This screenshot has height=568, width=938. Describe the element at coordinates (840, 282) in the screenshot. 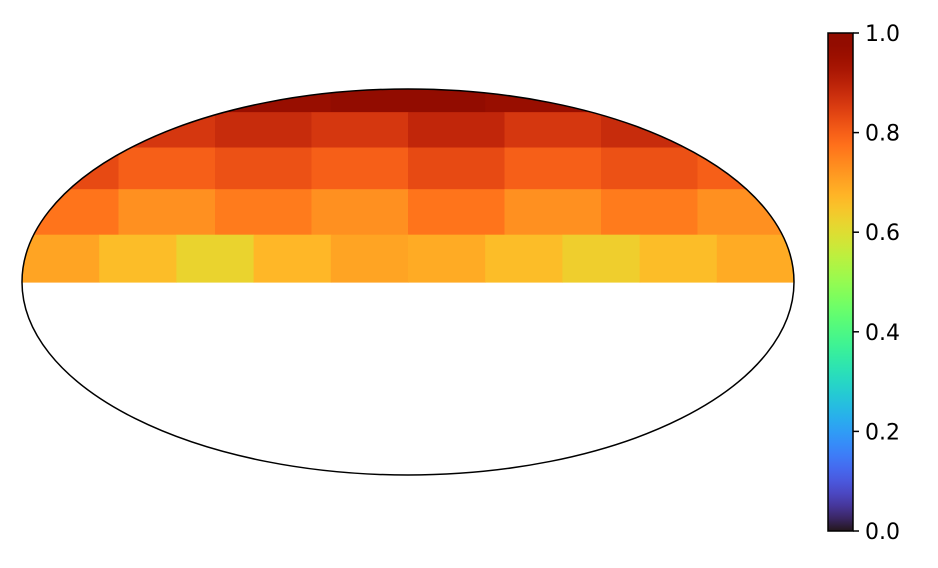

I see `colorbar-bar` at that location.